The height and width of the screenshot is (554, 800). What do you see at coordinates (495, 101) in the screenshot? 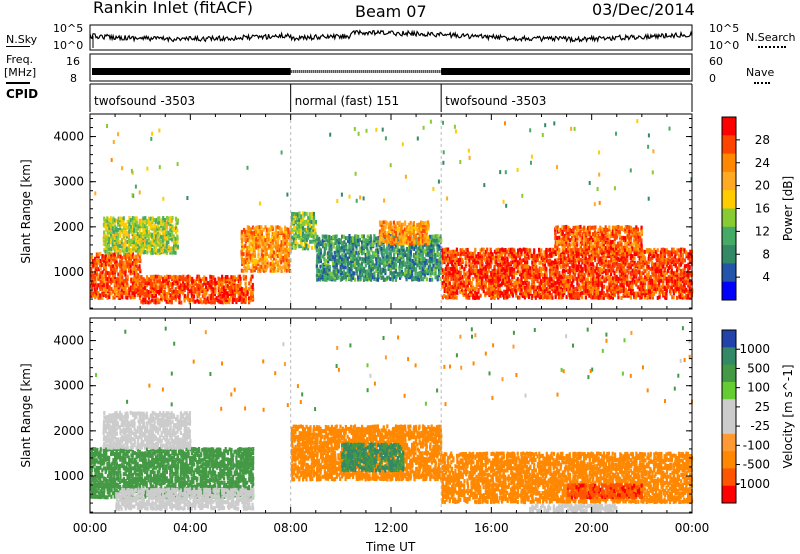
I see `cpid-segment-label: twofsound -3503` at bounding box center [495, 101].